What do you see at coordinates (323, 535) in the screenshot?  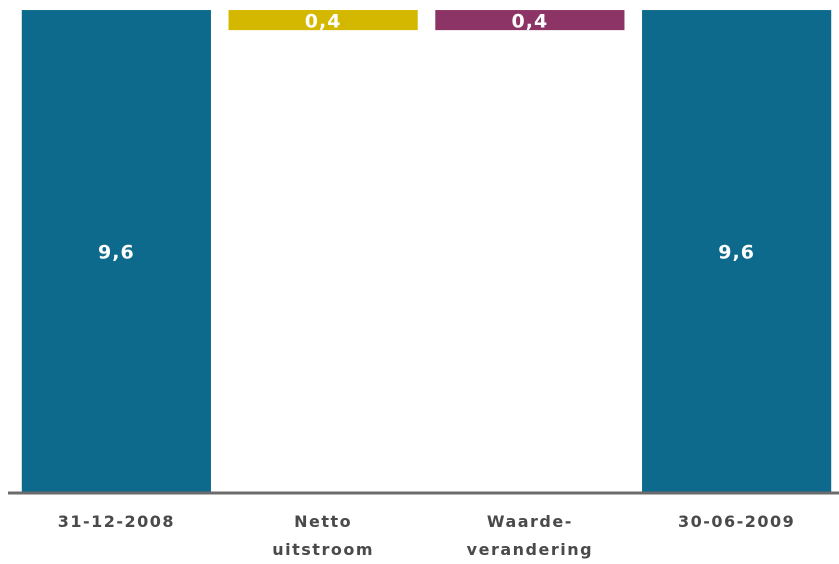 I see `x-tick-label: Netto uitstroom` at bounding box center [323, 535].